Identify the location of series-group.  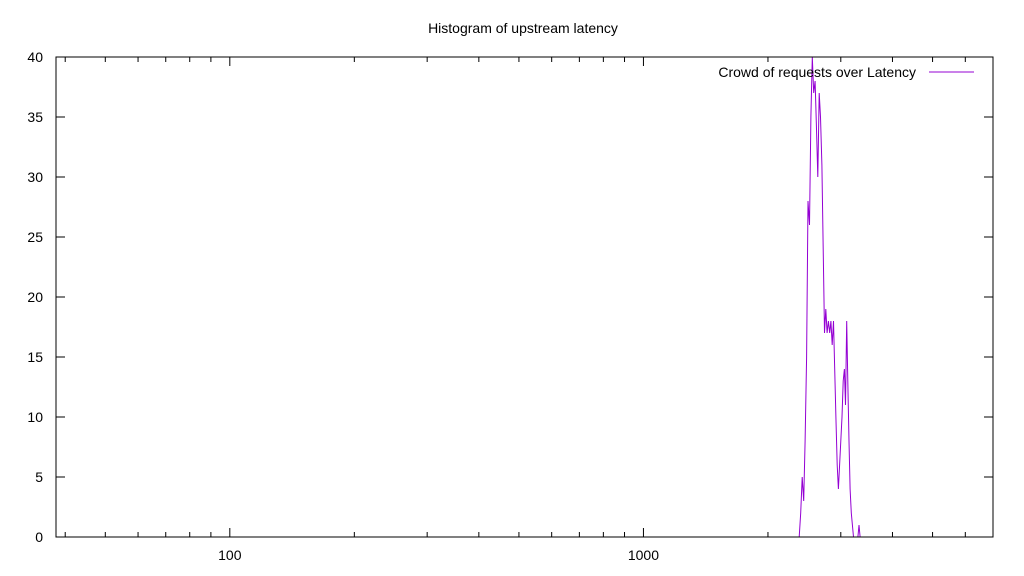
(836, 297).